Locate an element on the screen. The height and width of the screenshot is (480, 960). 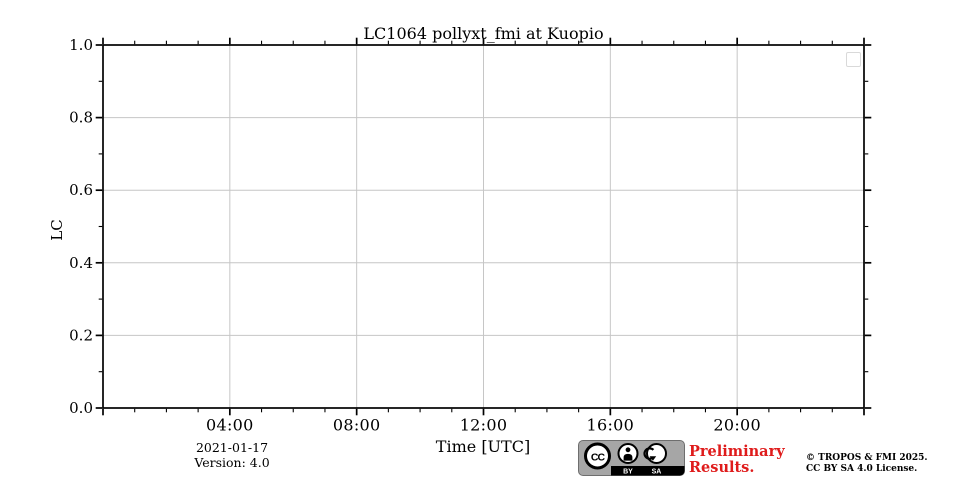
copyright-line-1: © TROPOS & FMI 2025. is located at coordinates (867, 458).